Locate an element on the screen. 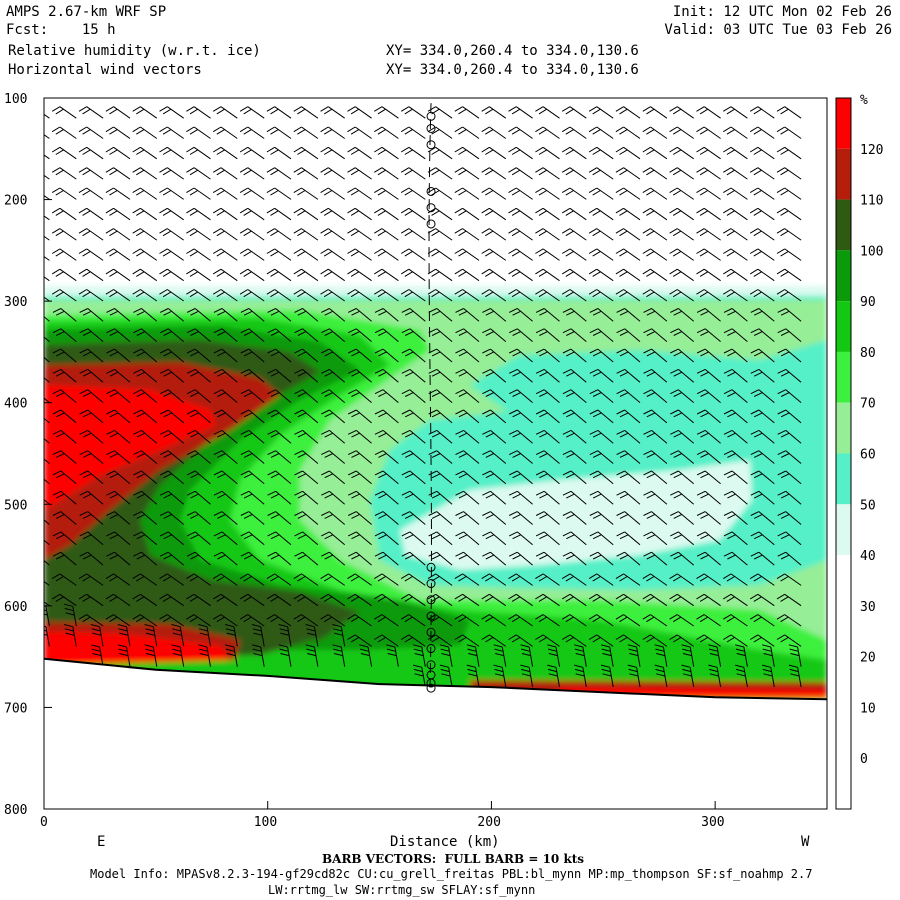 Image resolution: width=900 pixels, height=900 pixels. x-tick-label: 200 is located at coordinates (488, 822).